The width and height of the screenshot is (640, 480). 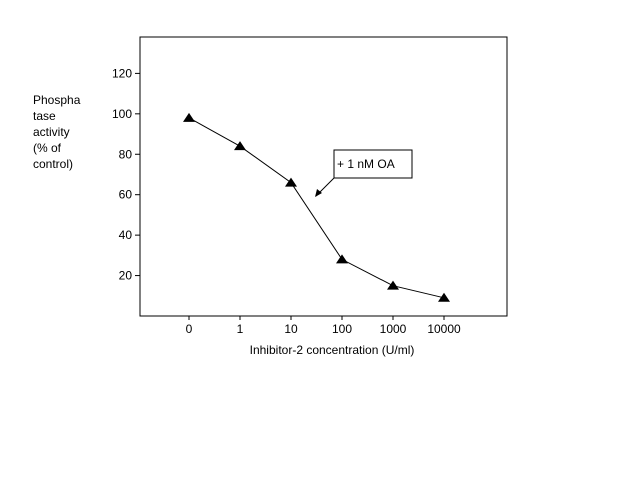 I want to click on y-tick-label: 40, so click(x=126, y=235).